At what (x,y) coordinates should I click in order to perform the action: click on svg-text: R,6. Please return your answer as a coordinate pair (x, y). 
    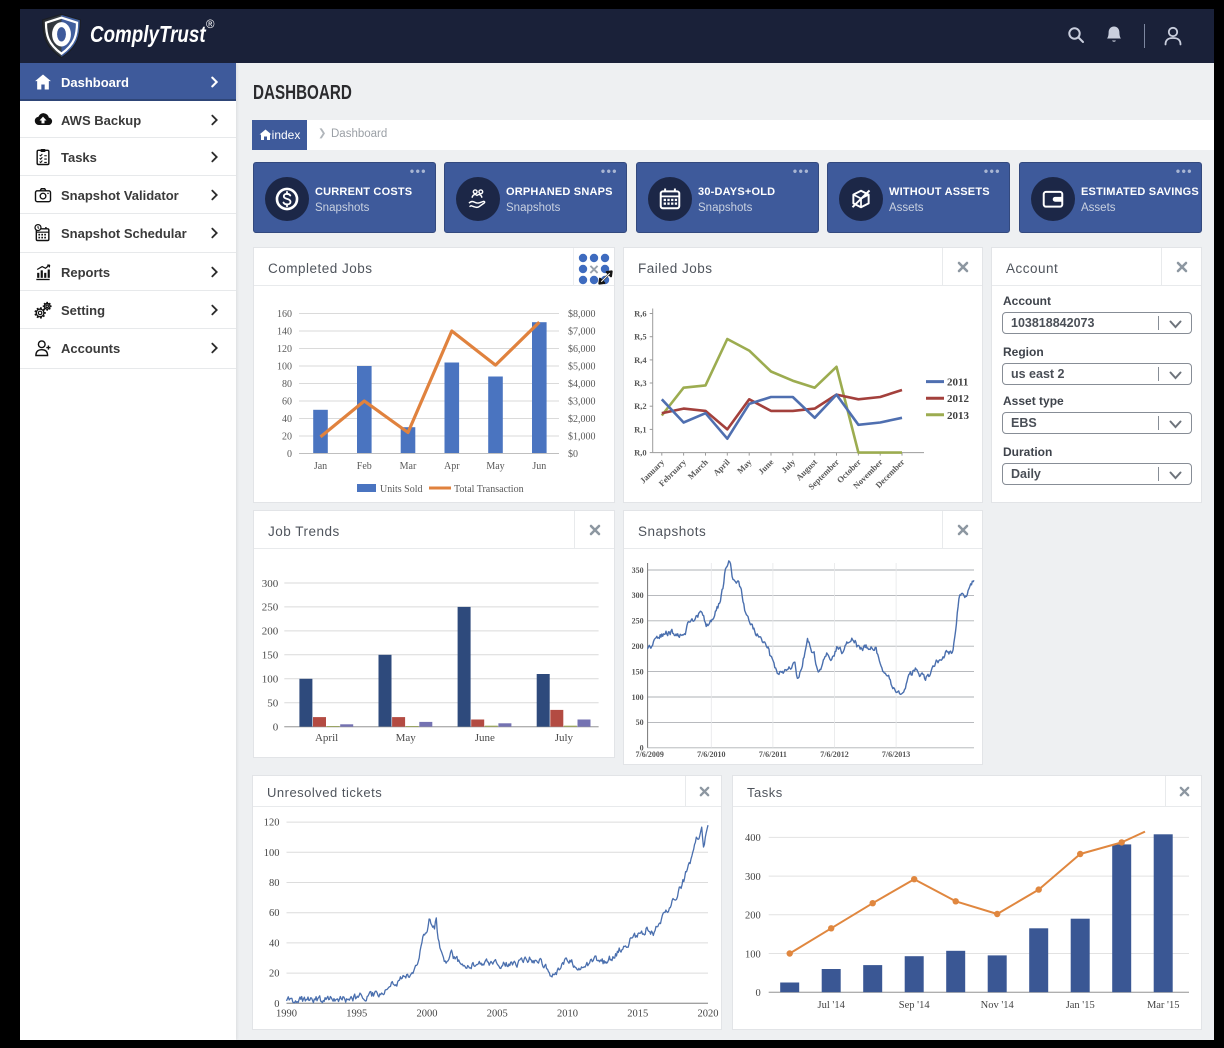
    Looking at the image, I should click on (640, 314).